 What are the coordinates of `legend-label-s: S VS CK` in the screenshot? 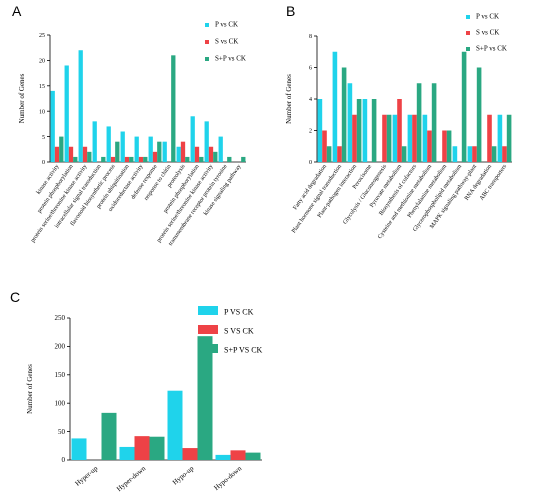 It's located at (239, 331).